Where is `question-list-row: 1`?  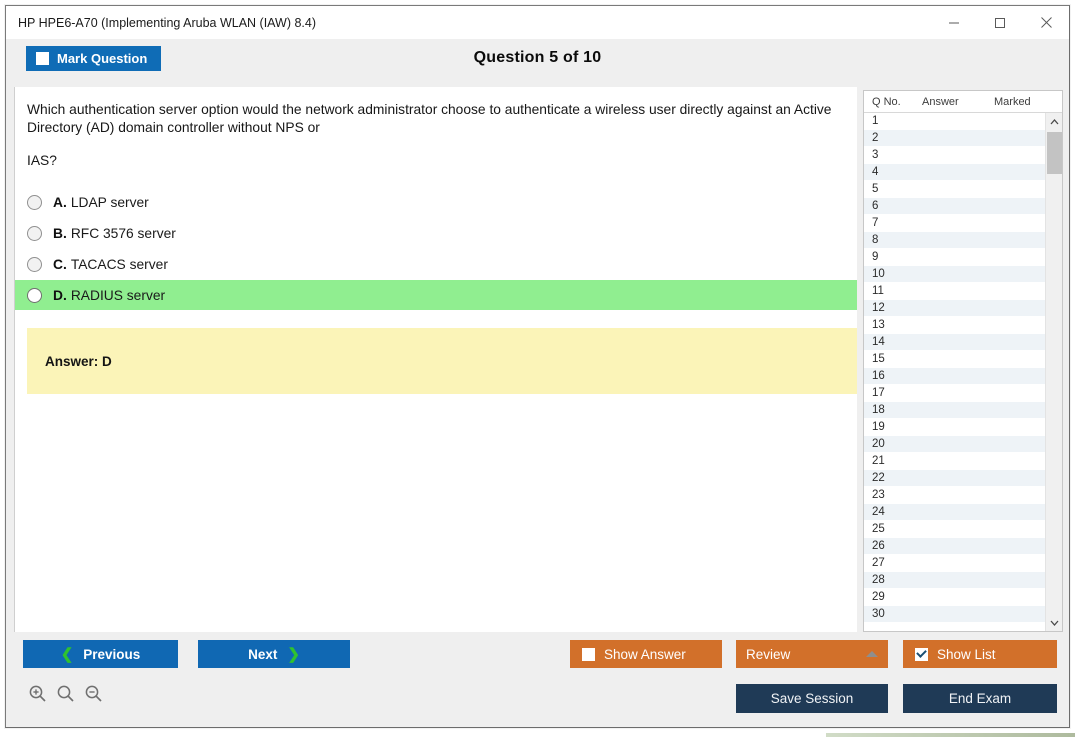 question-list-row: 1 is located at coordinates (954, 121).